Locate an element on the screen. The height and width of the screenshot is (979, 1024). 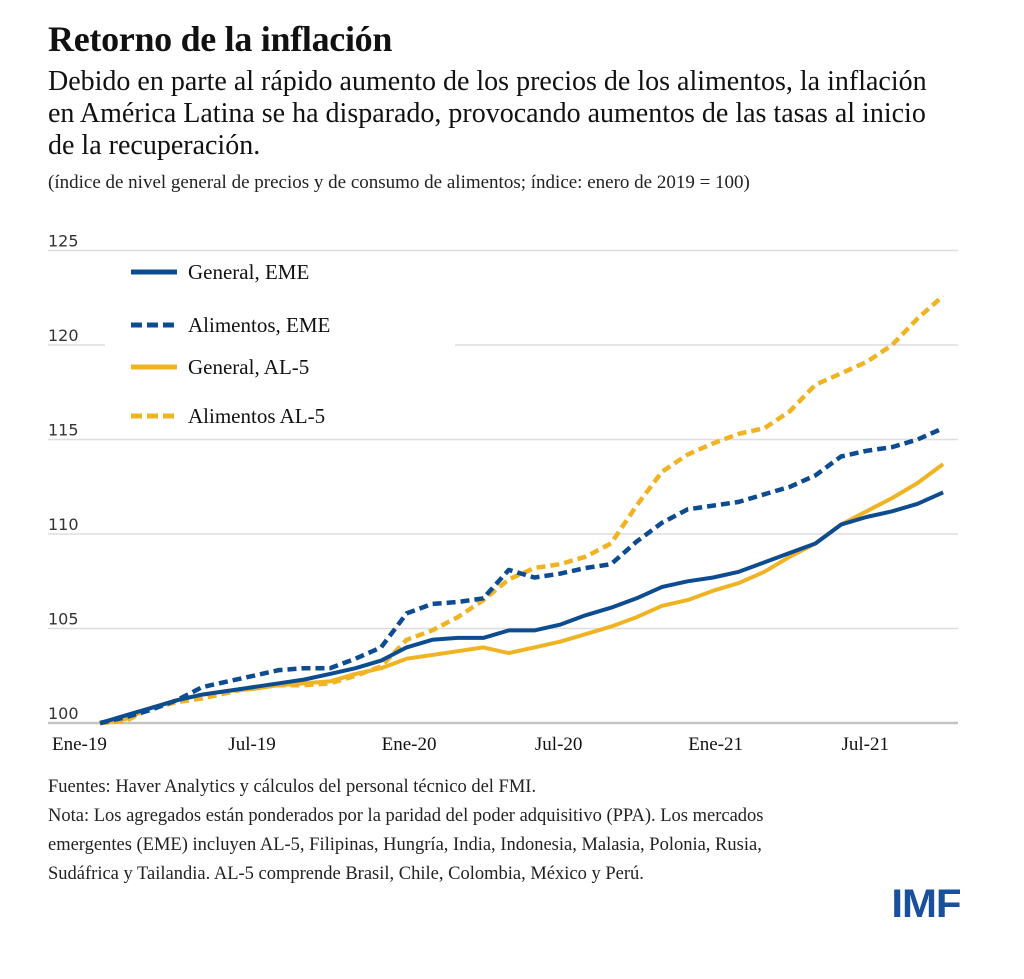
legend-label: General, AL-5 is located at coordinates (248, 367).